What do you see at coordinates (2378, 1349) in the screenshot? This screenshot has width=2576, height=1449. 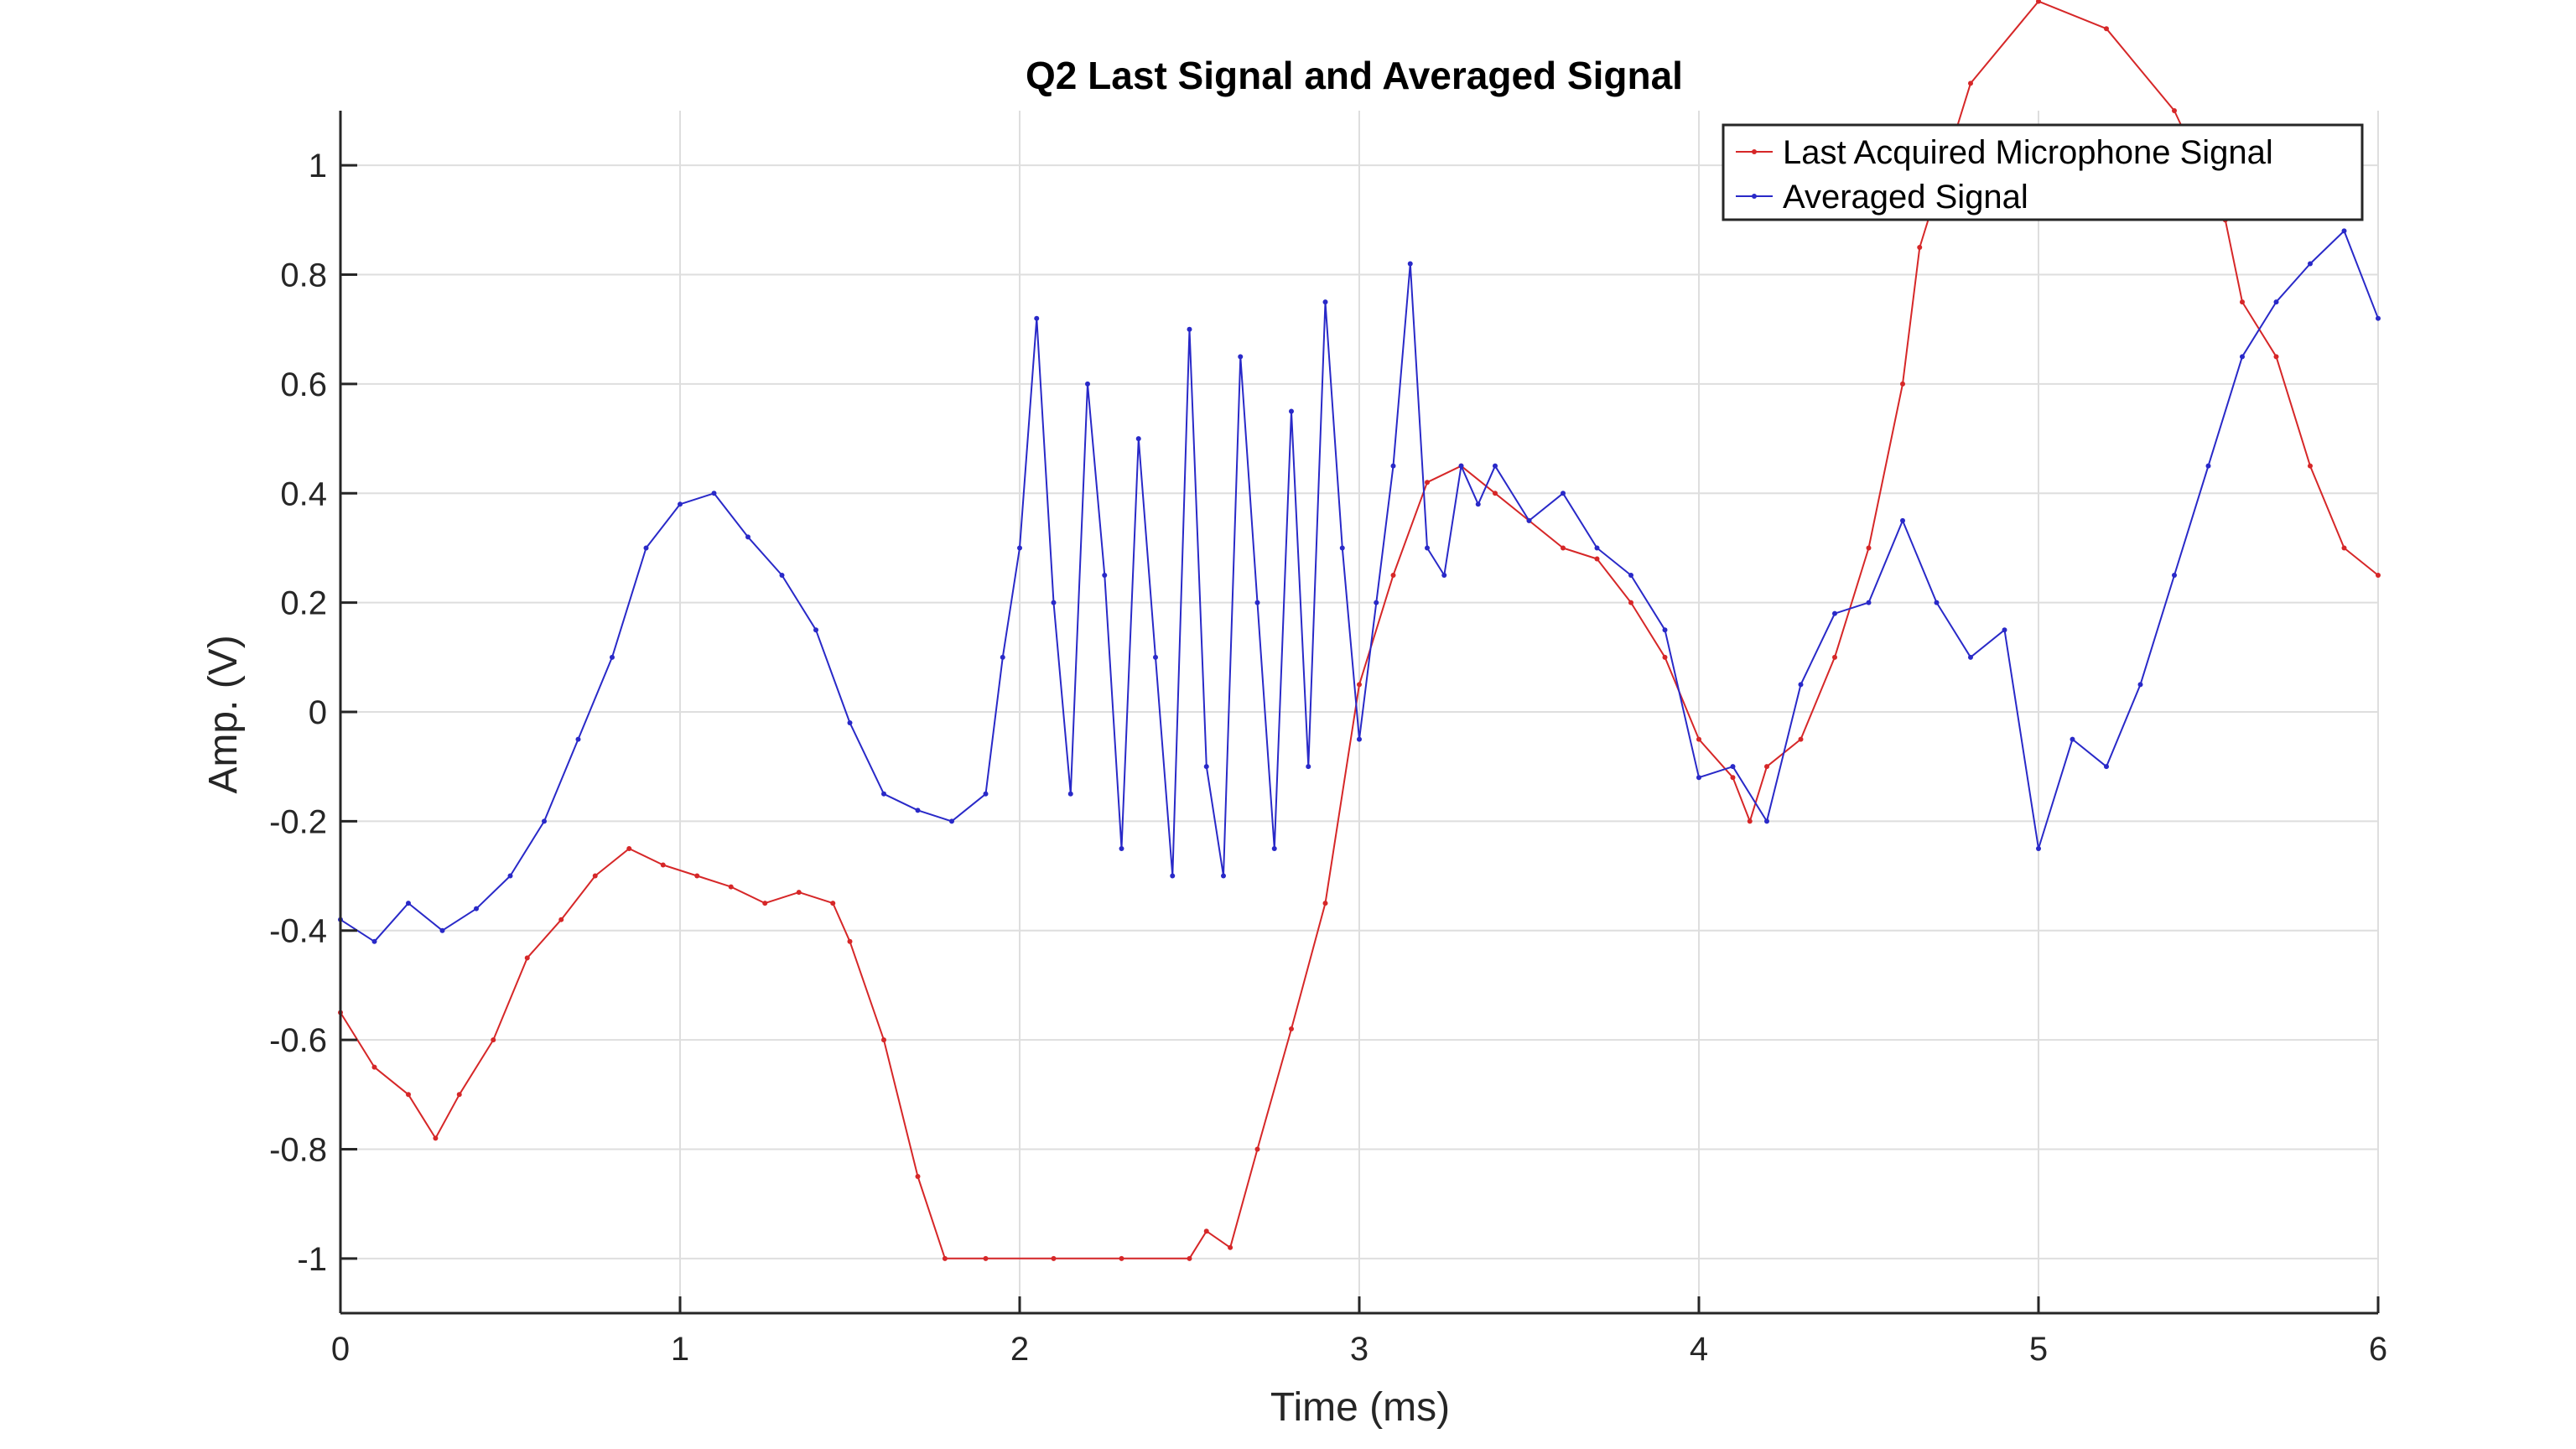 I see `x-tick-label: 6` at bounding box center [2378, 1349].